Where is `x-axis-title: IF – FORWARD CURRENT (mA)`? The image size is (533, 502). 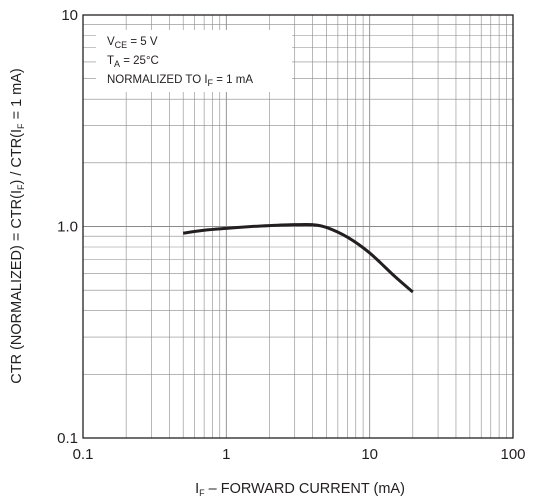 x-axis-title: IF – FORWARD CURRENT (mA) is located at coordinates (300, 489).